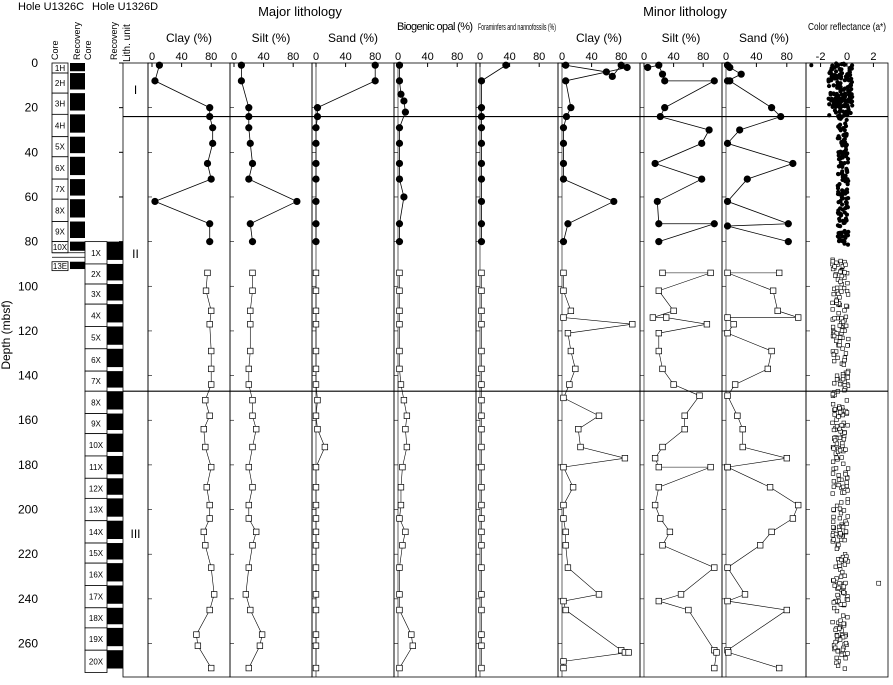 The width and height of the screenshot is (893, 685). I want to click on core-label: 6X, so click(60, 168).